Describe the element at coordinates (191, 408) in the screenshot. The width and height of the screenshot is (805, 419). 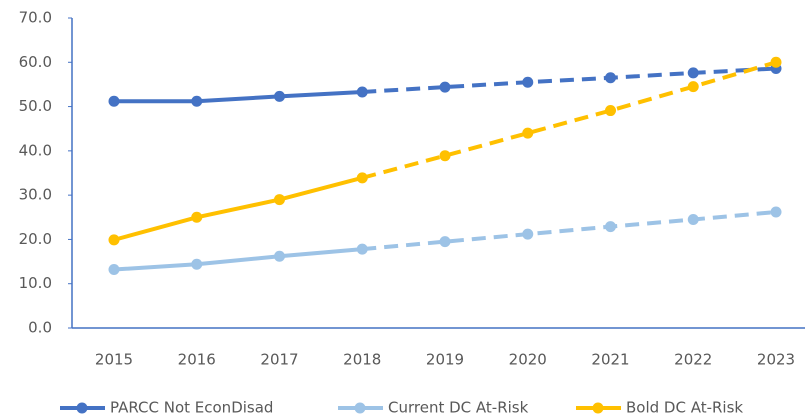
I see `legend-label: PARCC Not EconDisad` at that location.